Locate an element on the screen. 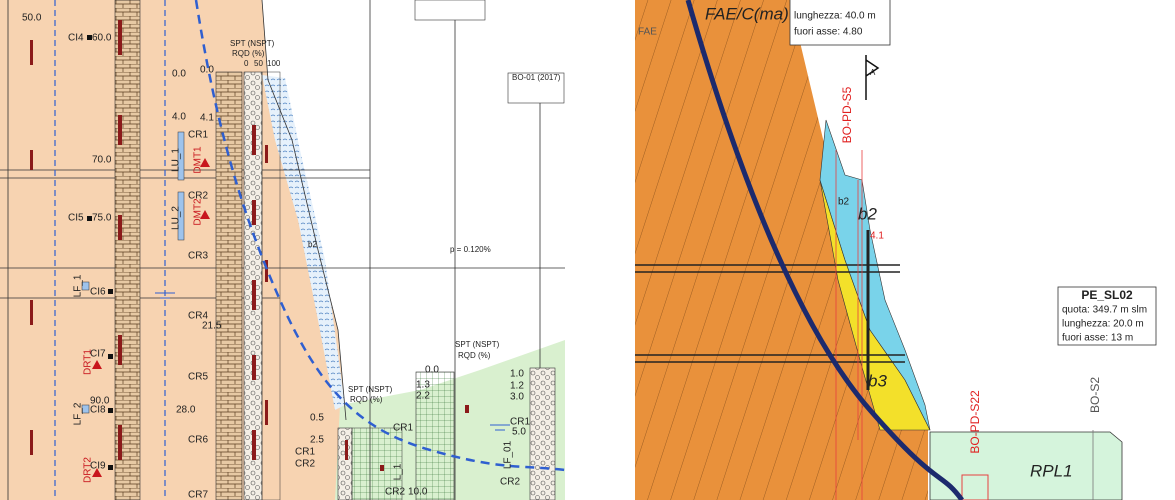 The image size is (1175, 500). instrument-label: LF_2 is located at coordinates (78, 413).